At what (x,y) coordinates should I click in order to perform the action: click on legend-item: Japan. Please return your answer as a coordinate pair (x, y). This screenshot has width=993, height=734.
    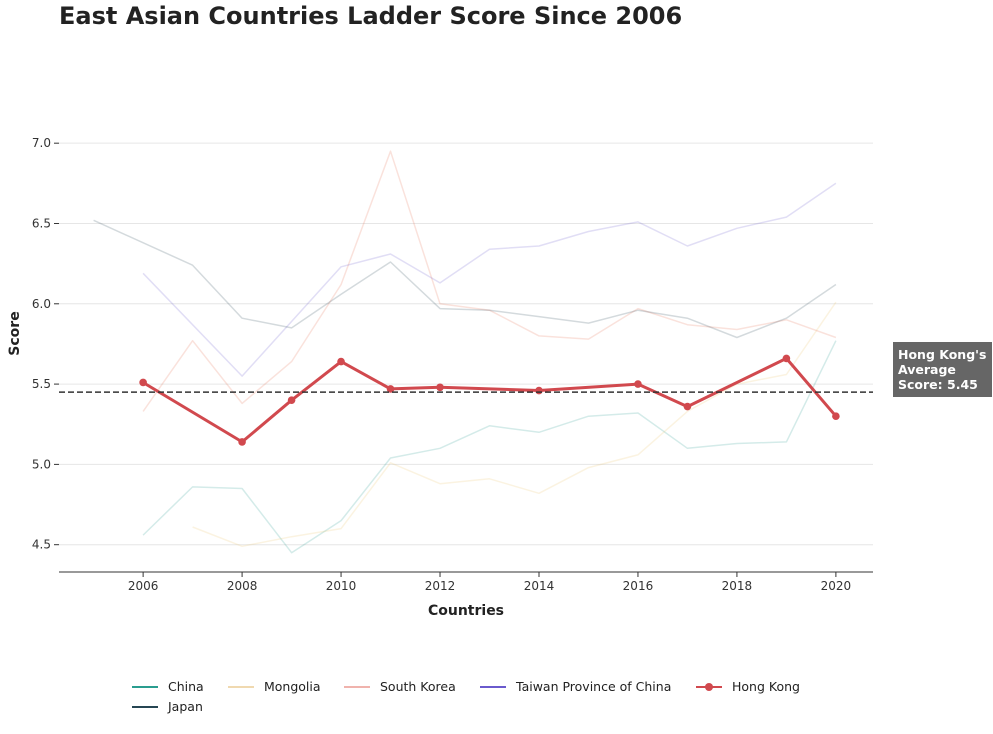
    Looking at the image, I should click on (167, 706).